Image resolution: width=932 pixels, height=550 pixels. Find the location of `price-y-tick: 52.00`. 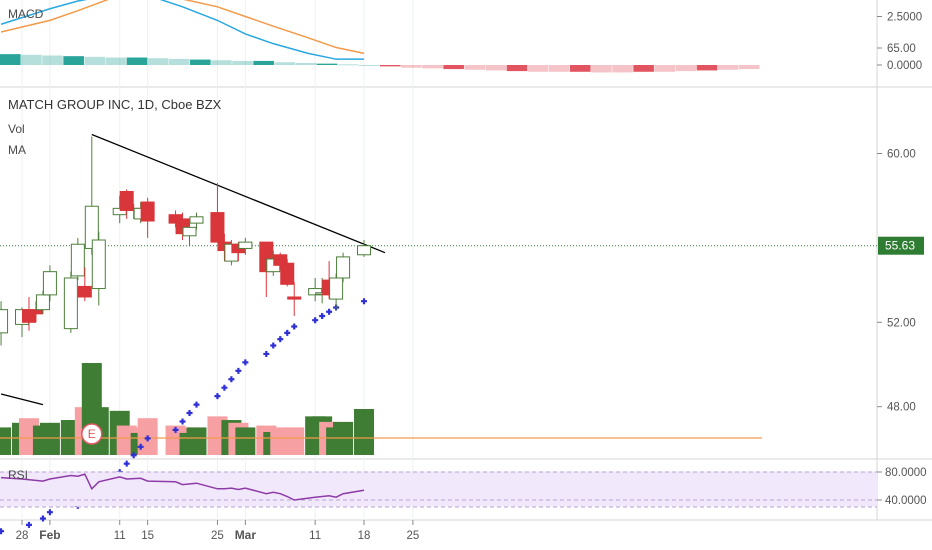

price-y-tick: 52.00 is located at coordinates (901, 323).